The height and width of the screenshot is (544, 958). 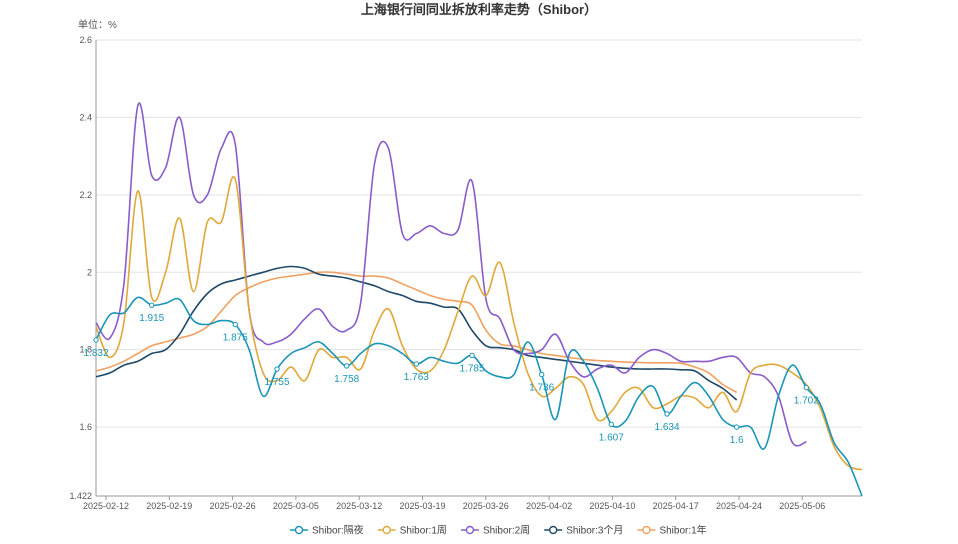 What do you see at coordinates (802, 506) in the screenshot?
I see `x-tick-label: 2025-05-06` at bounding box center [802, 506].